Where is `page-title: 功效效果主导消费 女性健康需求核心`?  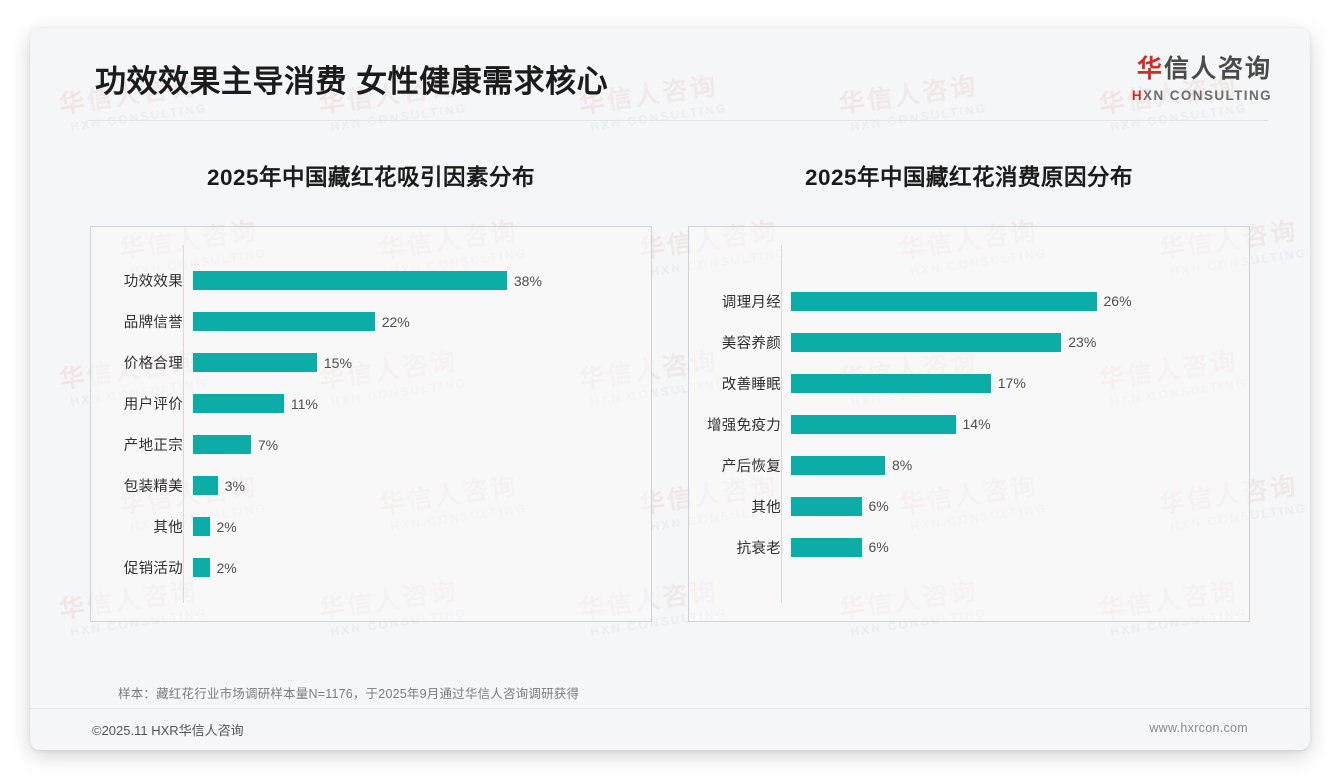 page-title: 功效效果主导消费 女性健康需求核心 is located at coordinates (352, 81).